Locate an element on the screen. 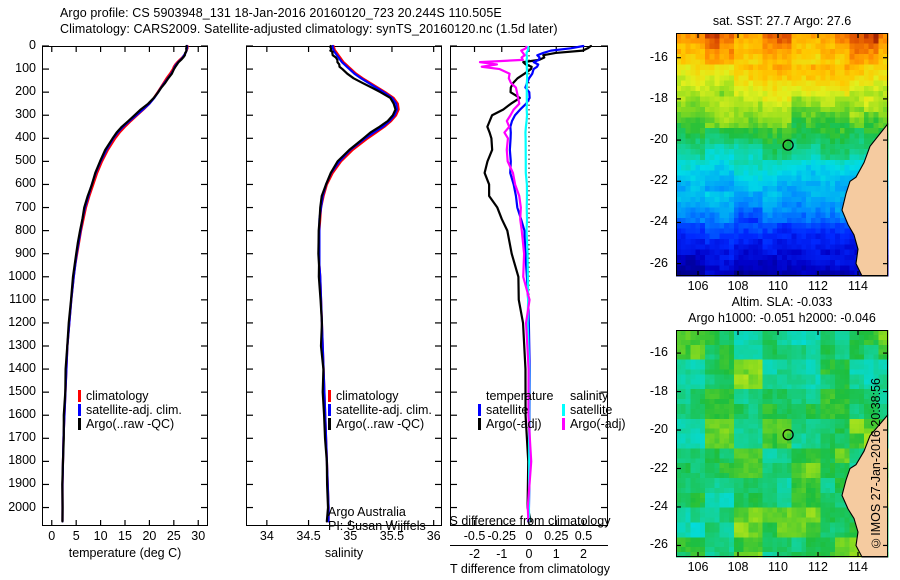 Image resolution: width=900 pixels, height=580 pixels. depth-tick-label: 200 is located at coordinates (25, 91).